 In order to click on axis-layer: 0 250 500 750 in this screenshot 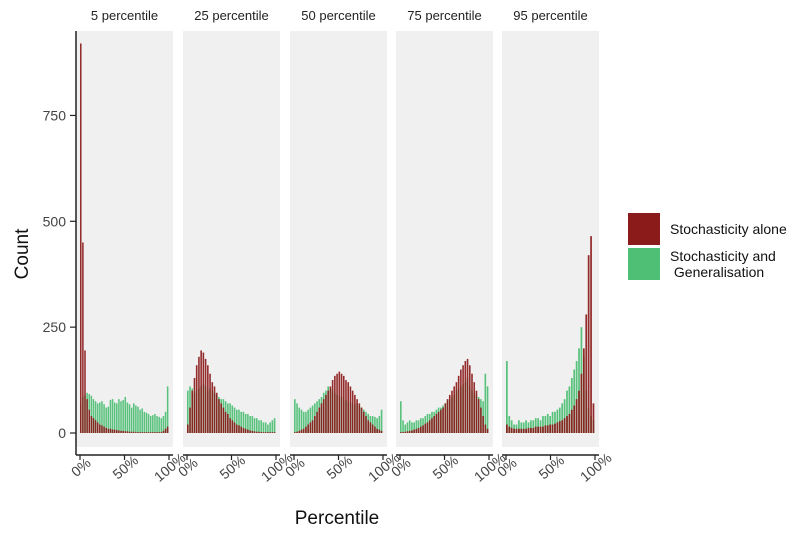, I will do `click(60, 243)`.